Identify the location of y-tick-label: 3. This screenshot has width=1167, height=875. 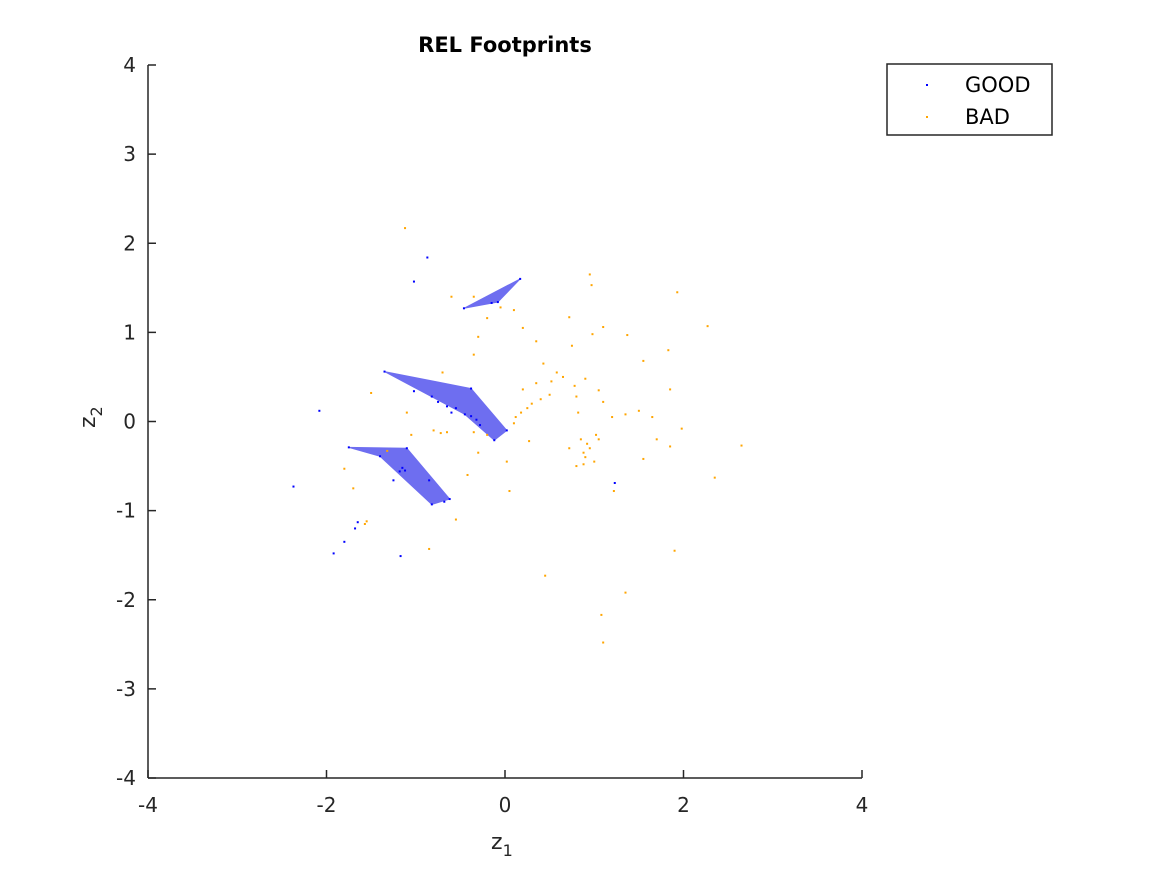
(129, 154).